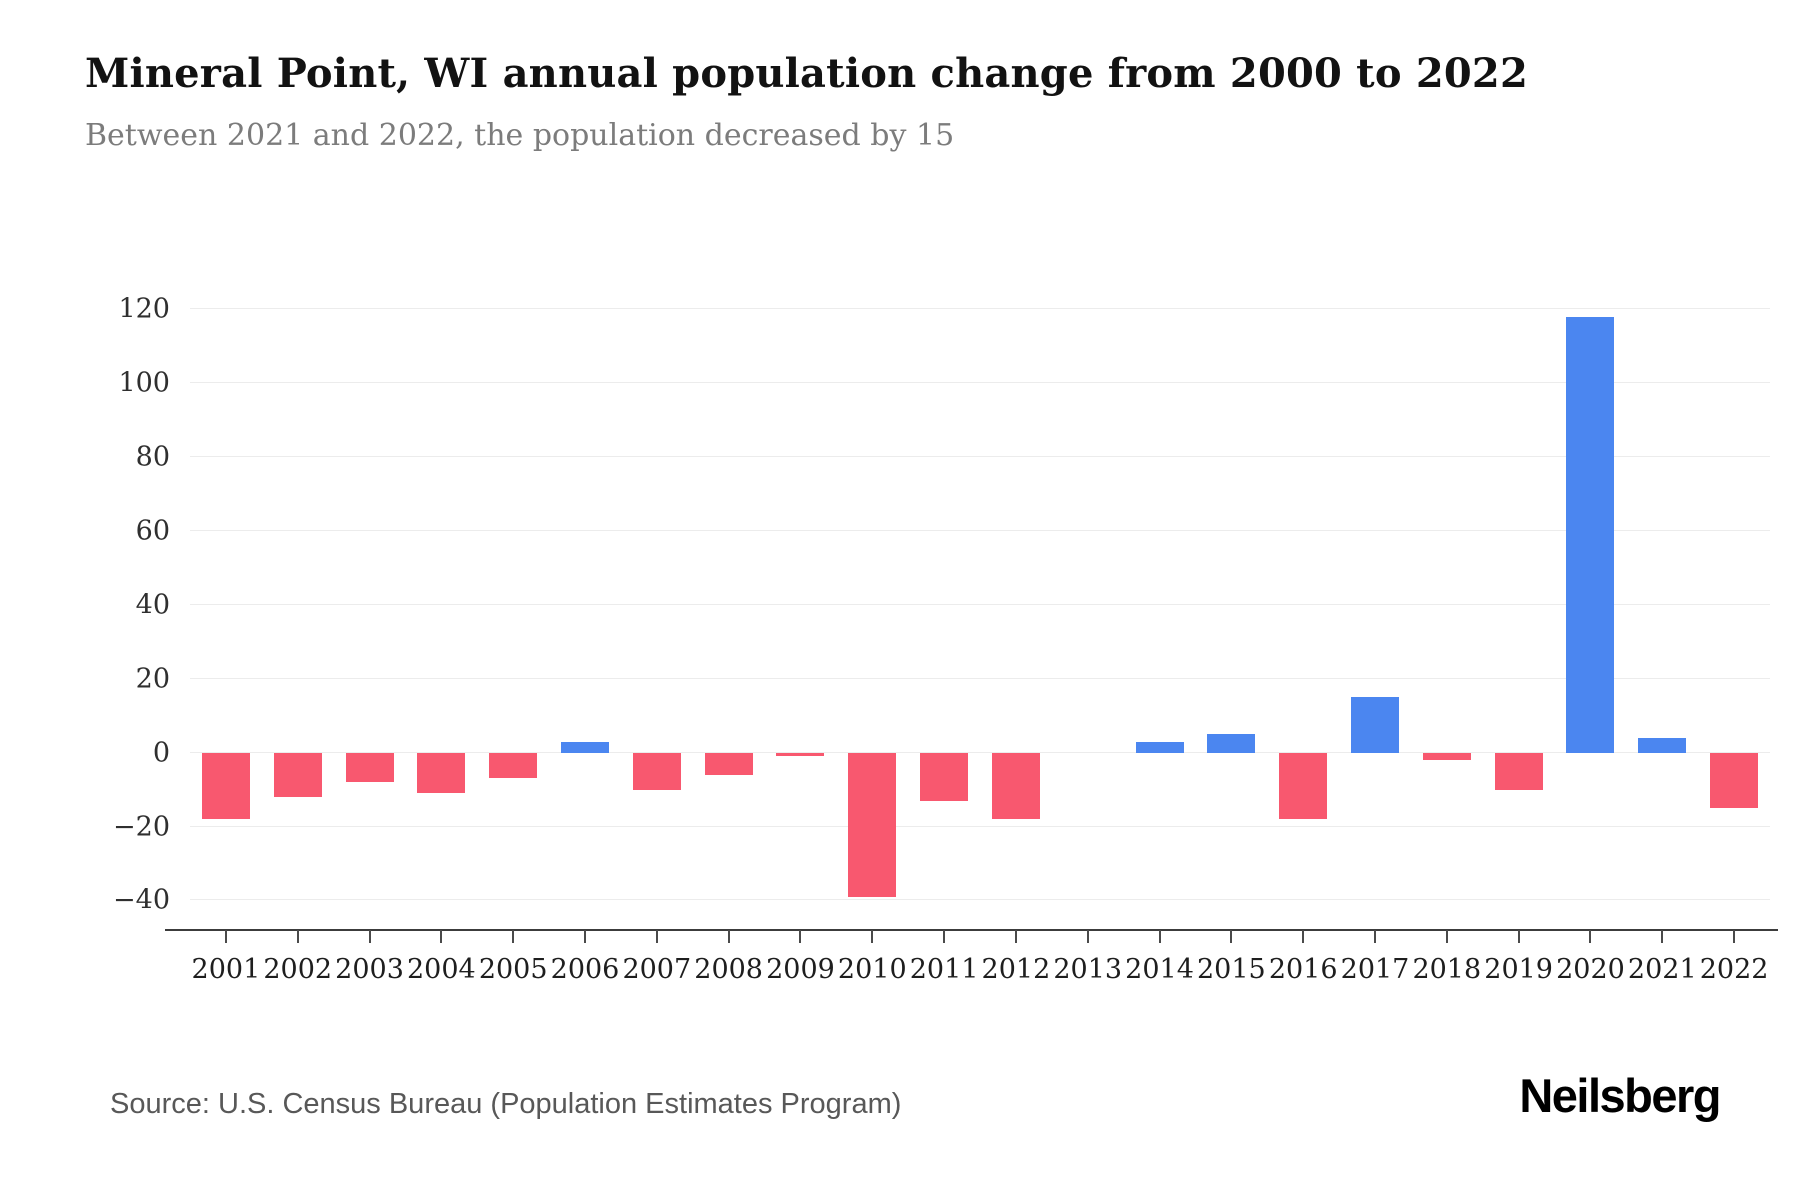  What do you see at coordinates (1159, 747) in the screenshot?
I see `bar-2014` at bounding box center [1159, 747].